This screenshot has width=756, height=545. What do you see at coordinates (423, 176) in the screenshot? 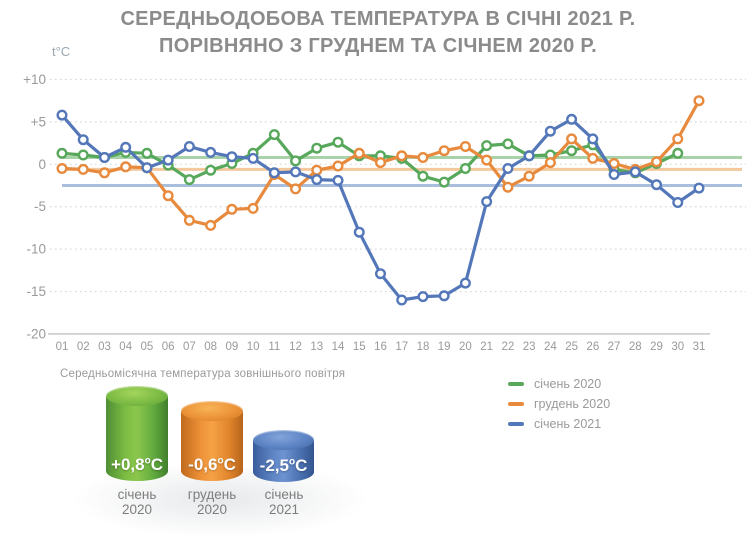
I see `point-січень 2020-18` at bounding box center [423, 176].